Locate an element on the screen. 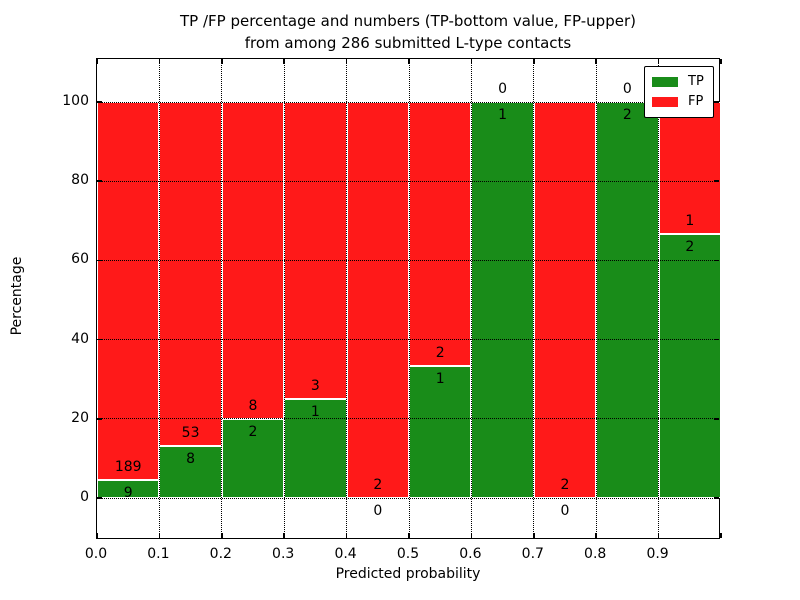 This screenshot has height=600, width=800. bar-count-label-fp: 0 is located at coordinates (627, 89).